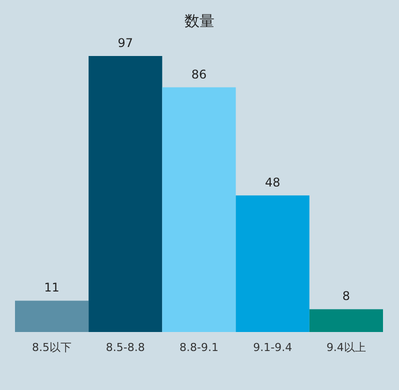 This screenshot has height=390, width=399. Describe the element at coordinates (199, 21) in the screenshot. I see `chart-title: 数量` at that location.